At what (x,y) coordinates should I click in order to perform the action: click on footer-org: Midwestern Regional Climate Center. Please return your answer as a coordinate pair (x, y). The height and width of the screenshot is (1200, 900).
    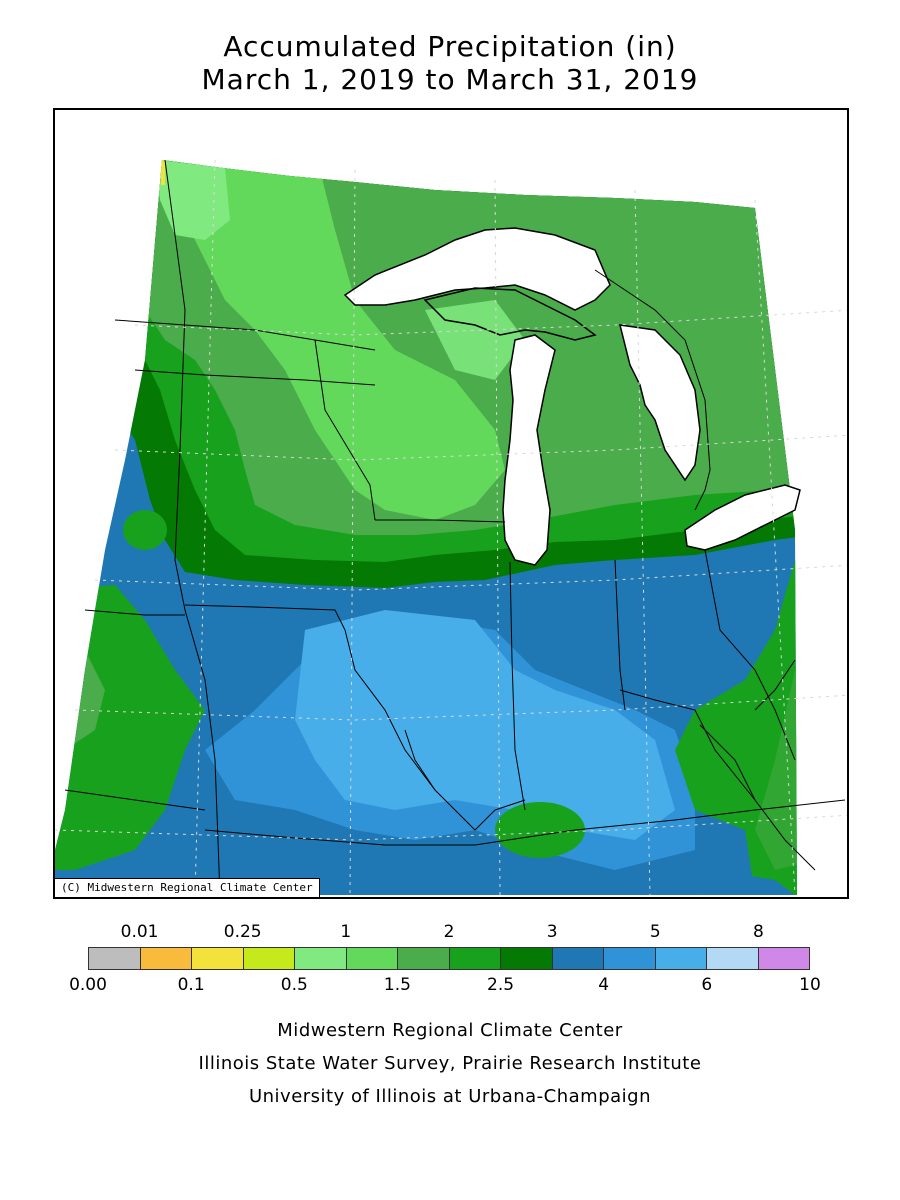
    Looking at the image, I should click on (450, 1030).